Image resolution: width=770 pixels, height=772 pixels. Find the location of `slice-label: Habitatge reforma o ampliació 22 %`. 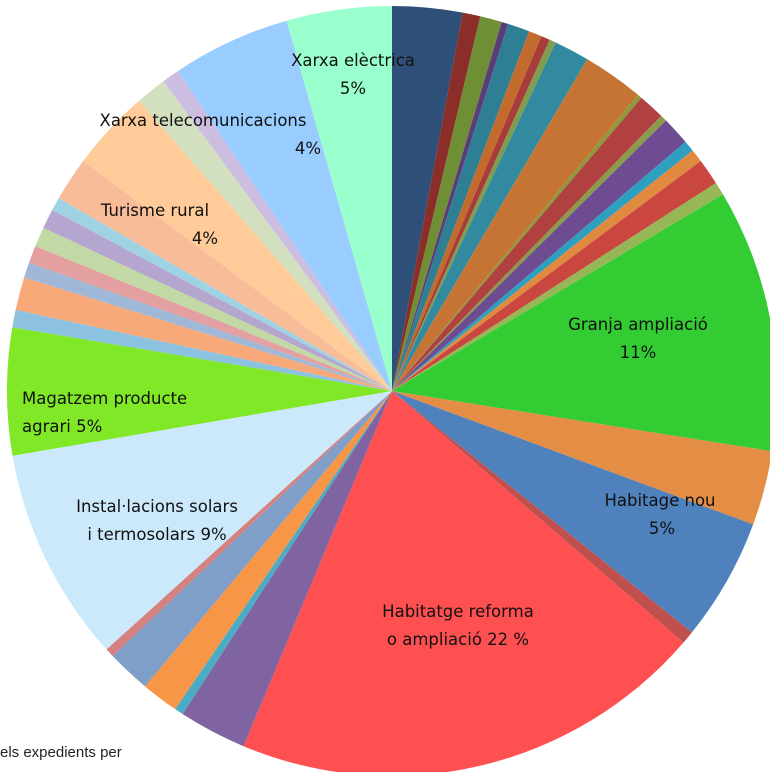

slice-label: Habitatge reforma o ampliació 22 % is located at coordinates (458, 625).